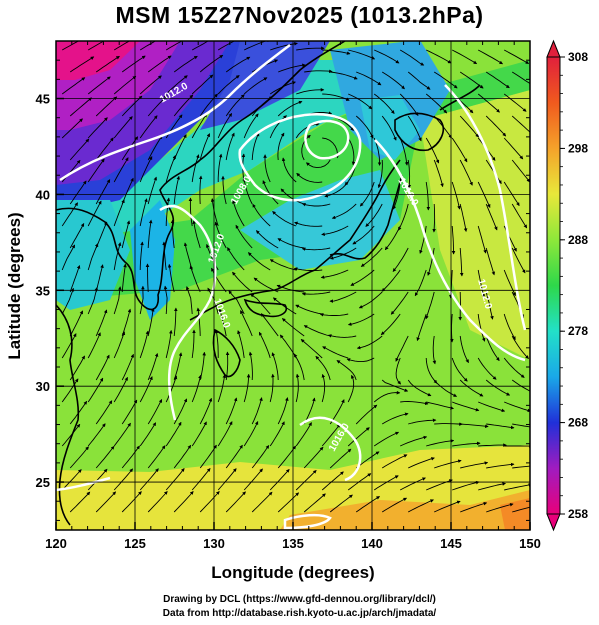  I want to click on x-tick-label: 140, so click(372, 543).